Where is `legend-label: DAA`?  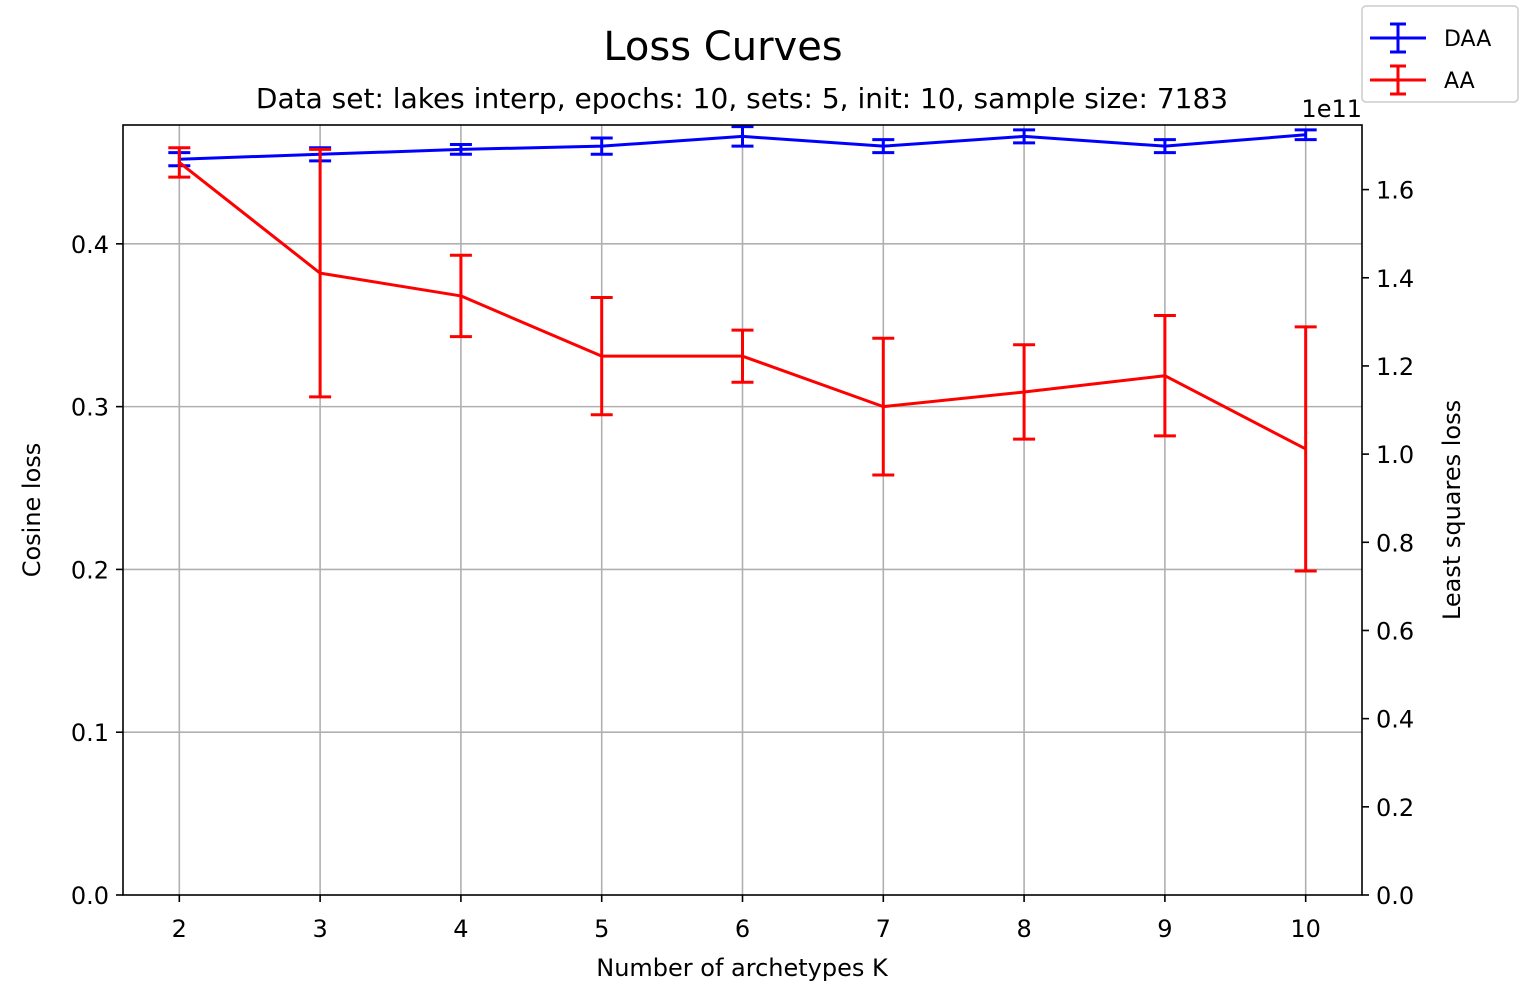 legend-label: DAA is located at coordinates (1467, 39).